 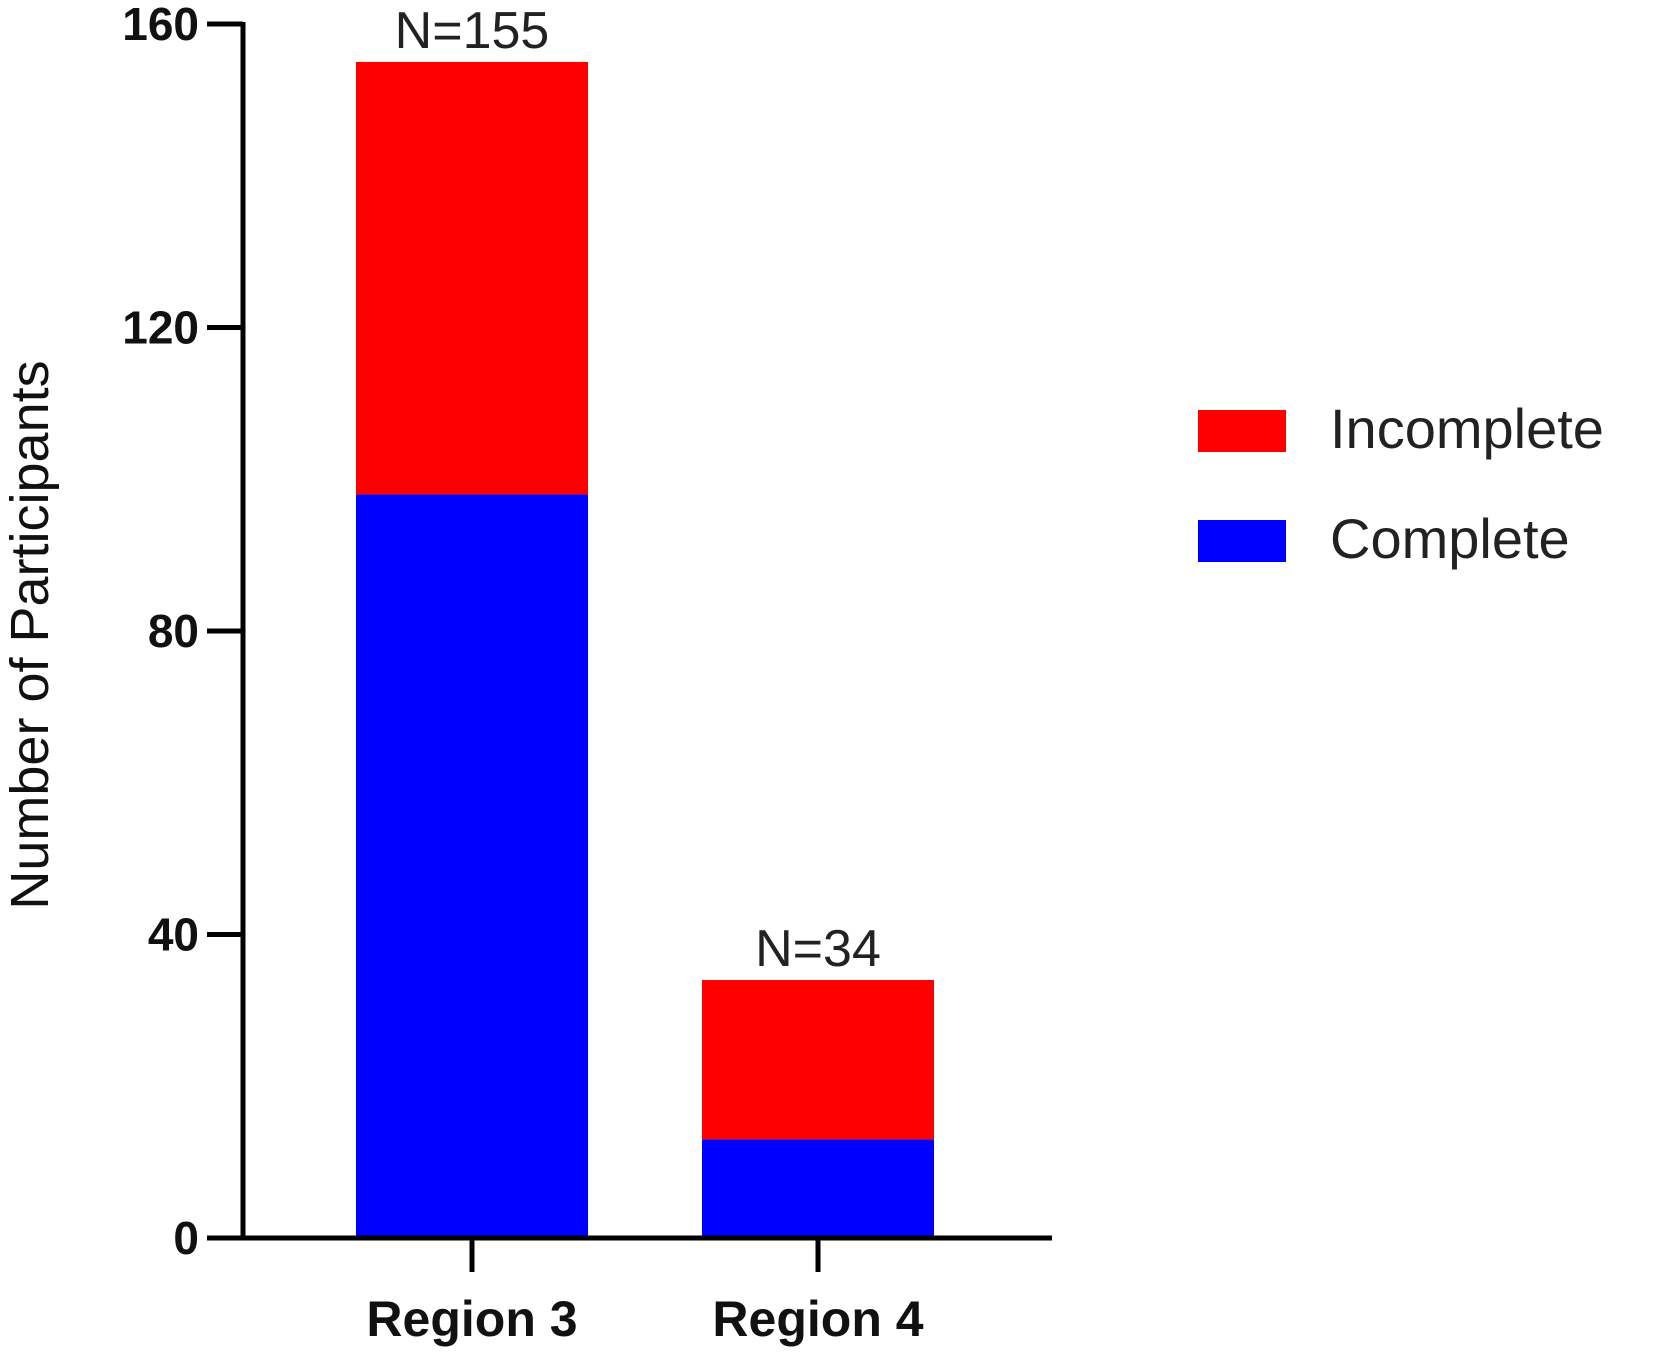 I want to click on y-tick-label-40: 40, so click(x=173, y=935).